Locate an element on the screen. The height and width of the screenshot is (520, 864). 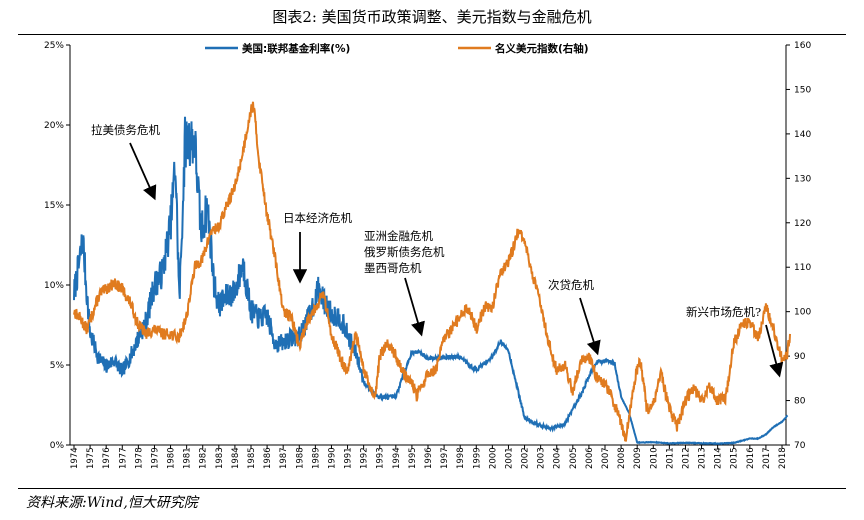
y-right-tick-label: 120 is located at coordinates (802, 224).